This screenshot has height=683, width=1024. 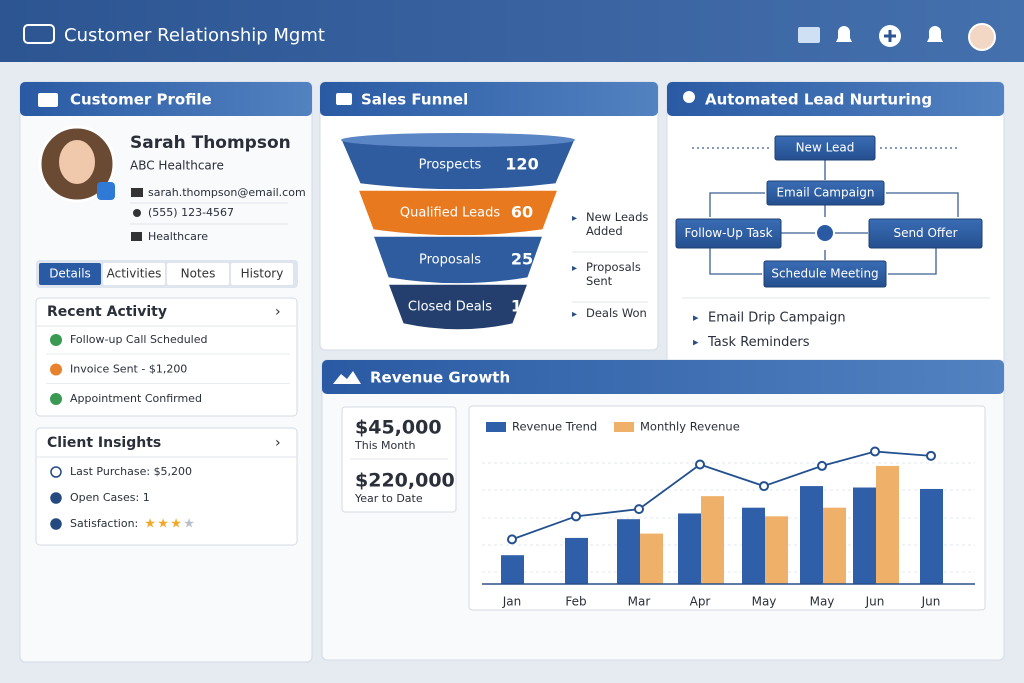 What do you see at coordinates (825, 233) in the screenshot?
I see `flow-hub` at bounding box center [825, 233].